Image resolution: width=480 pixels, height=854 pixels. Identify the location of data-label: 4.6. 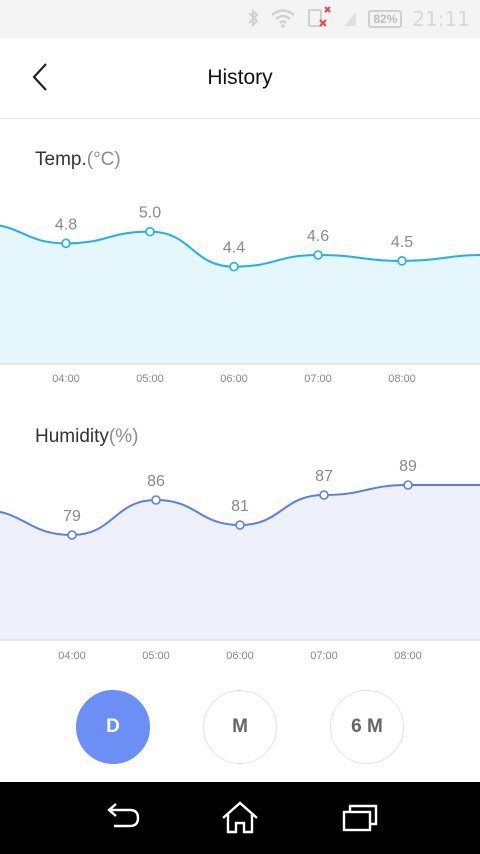
(318, 236).